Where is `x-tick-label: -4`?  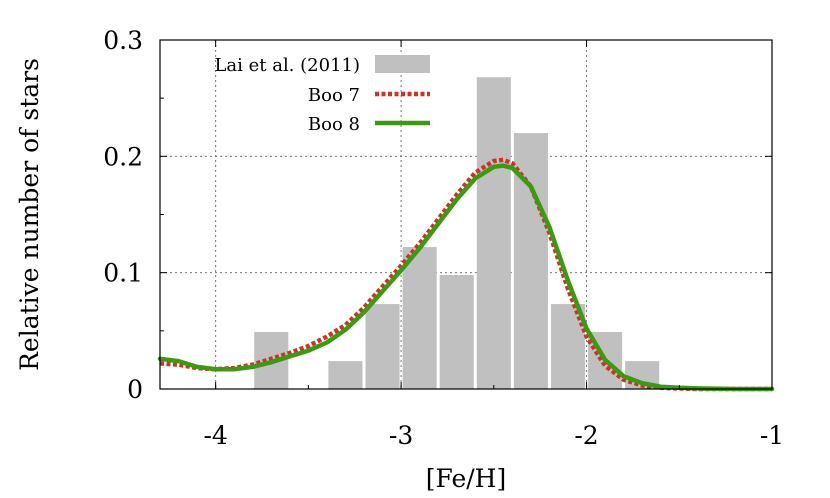
x-tick-label: -4 is located at coordinates (215, 435).